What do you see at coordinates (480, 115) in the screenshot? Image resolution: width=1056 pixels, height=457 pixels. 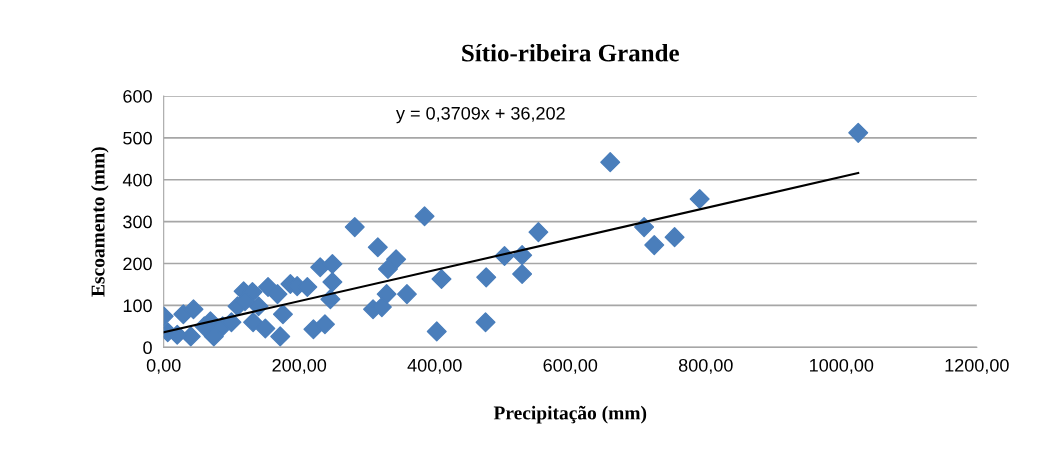 I see `annotation: y = 0,3709x + 36,202` at bounding box center [480, 115].